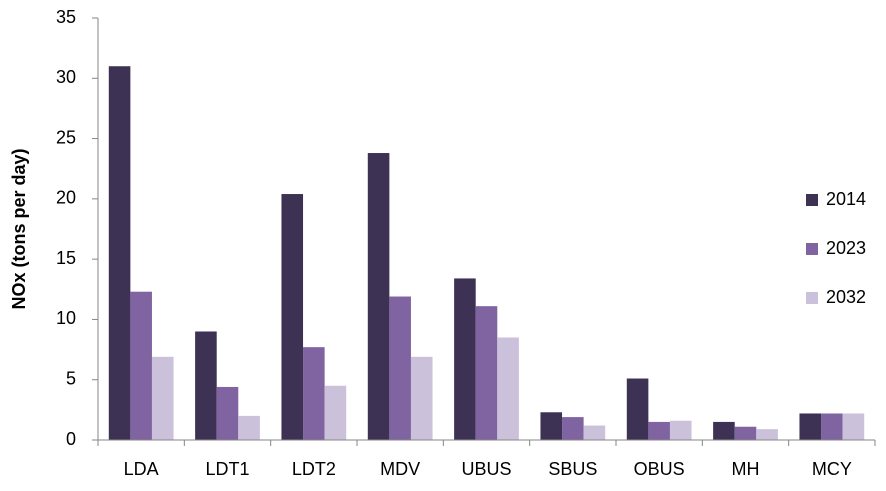  What do you see at coordinates (19, 228) in the screenshot?
I see `y-axis-label: NOx (tons per day)` at bounding box center [19, 228].